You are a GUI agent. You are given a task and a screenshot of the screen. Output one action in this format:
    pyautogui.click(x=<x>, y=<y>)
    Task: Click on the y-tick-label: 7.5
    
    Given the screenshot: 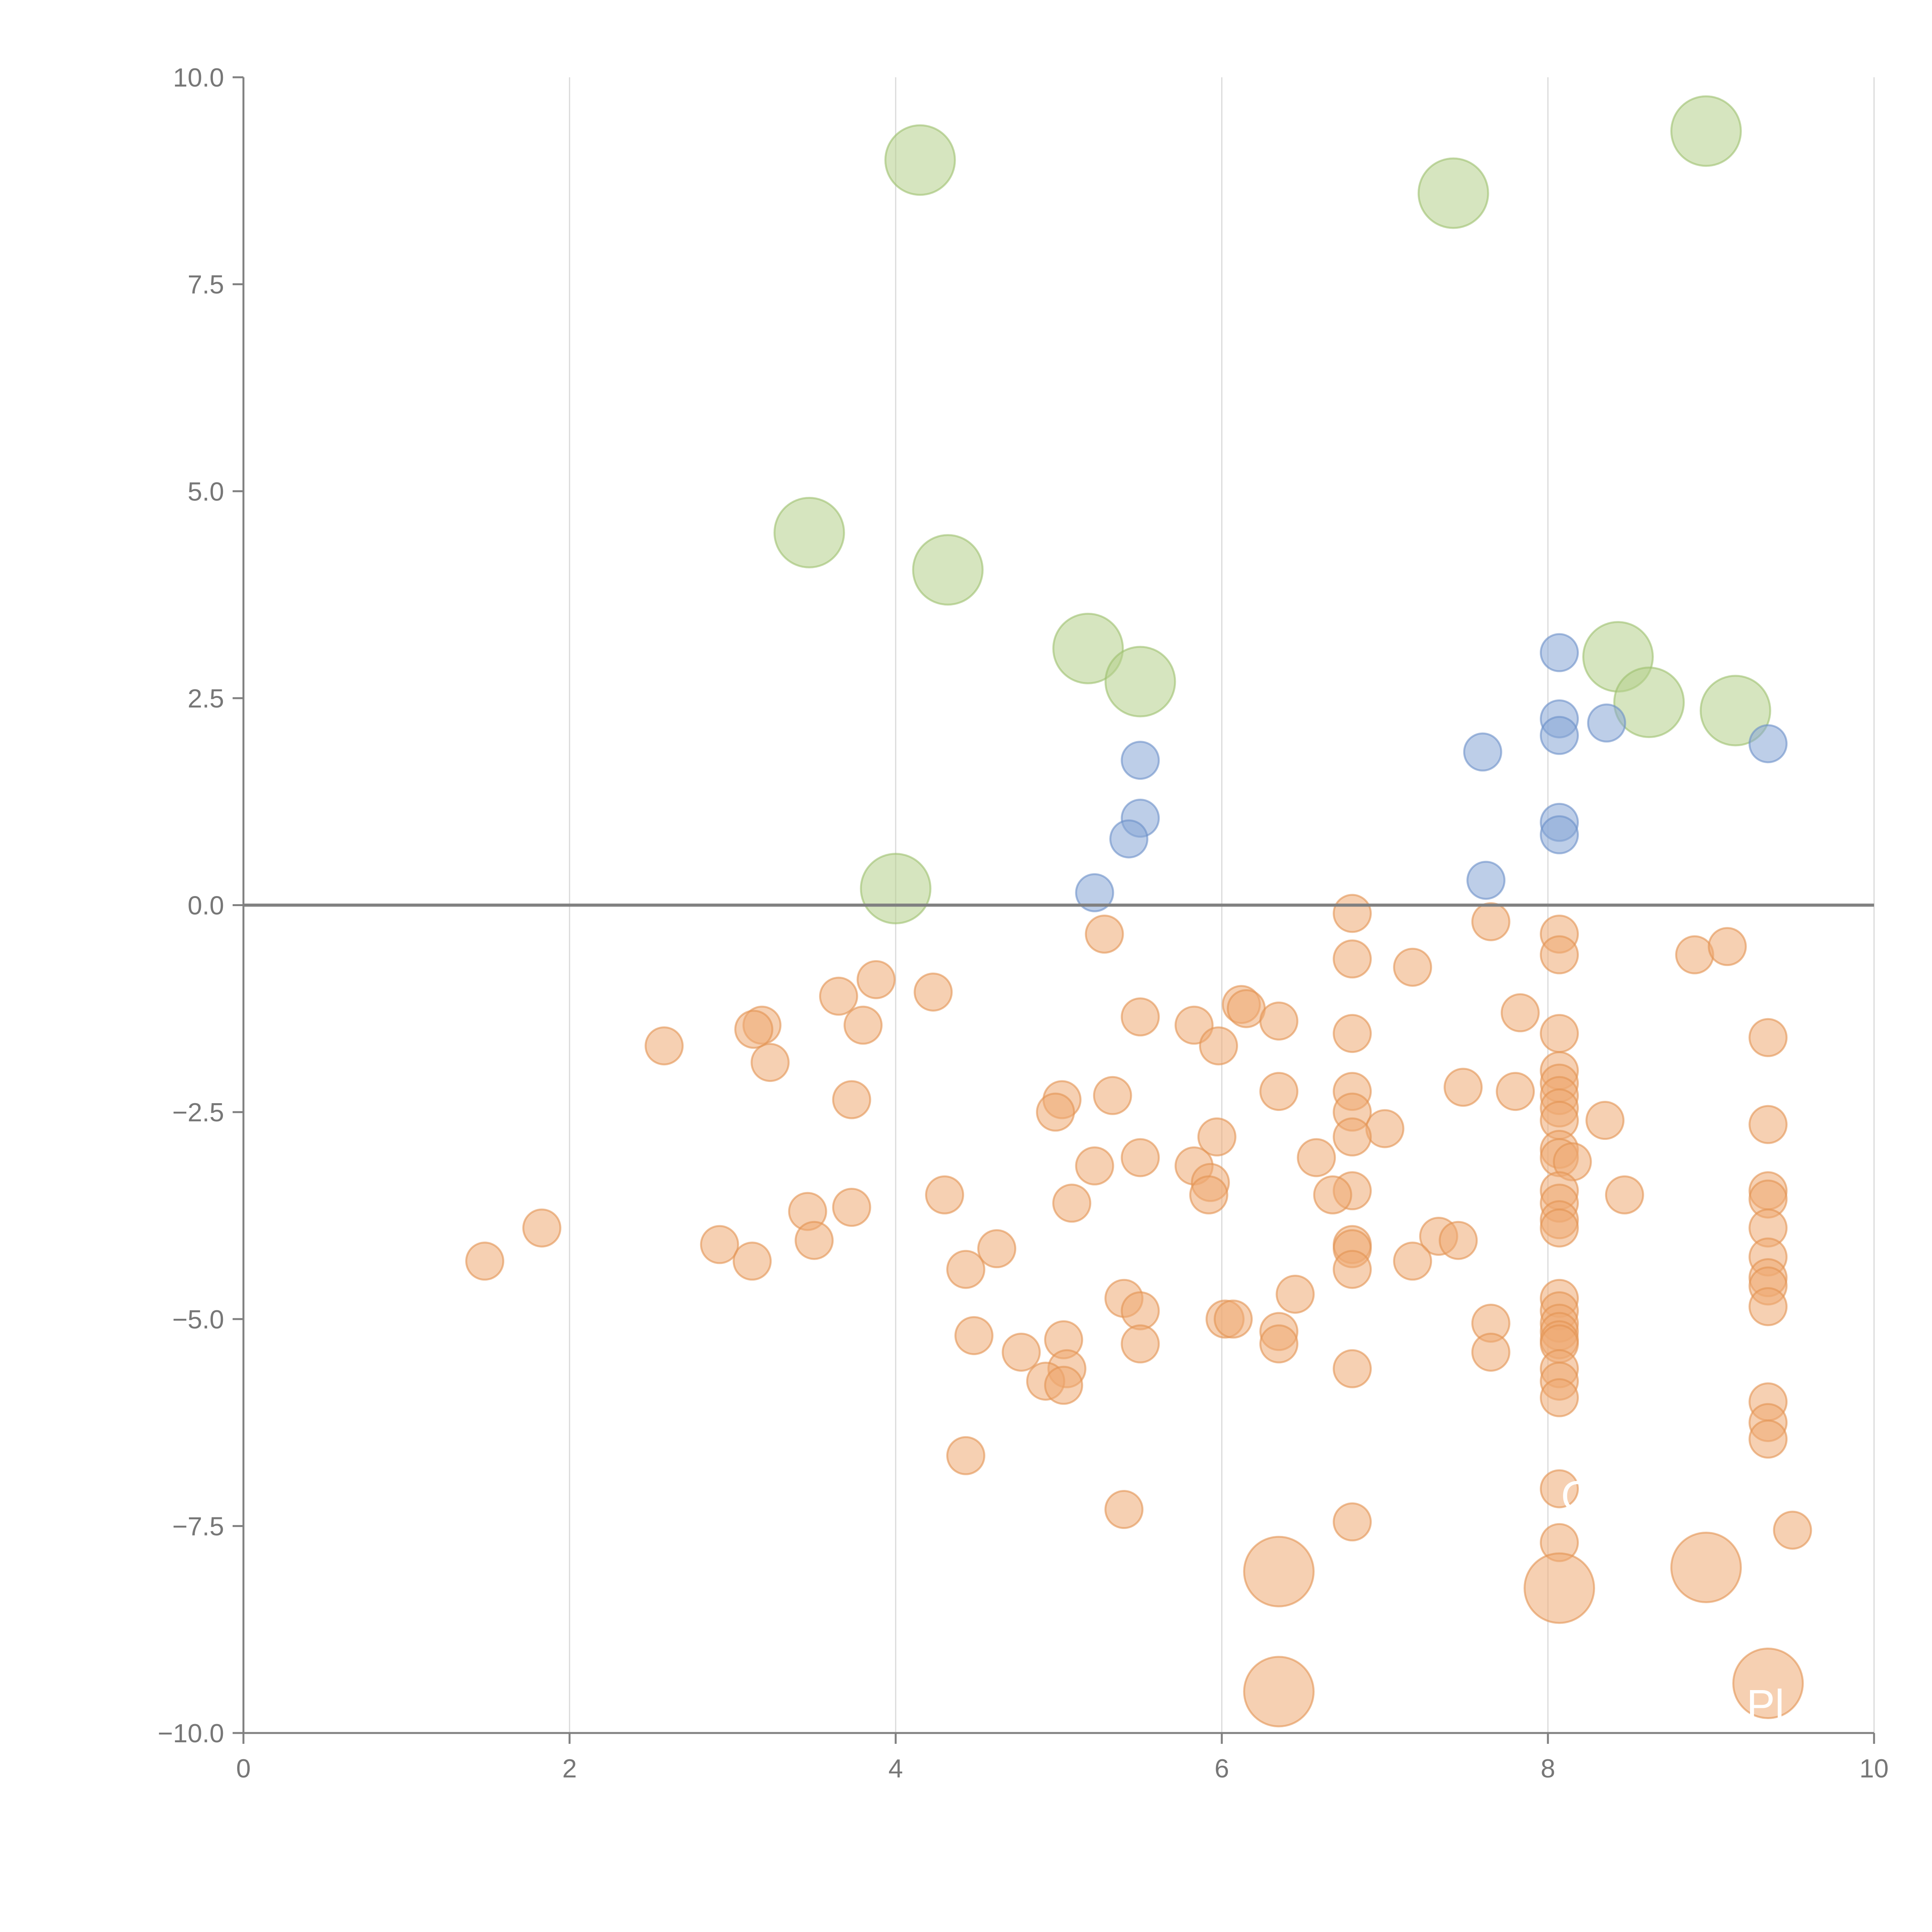 What is the action you would take?
    pyautogui.click(x=205, y=284)
    